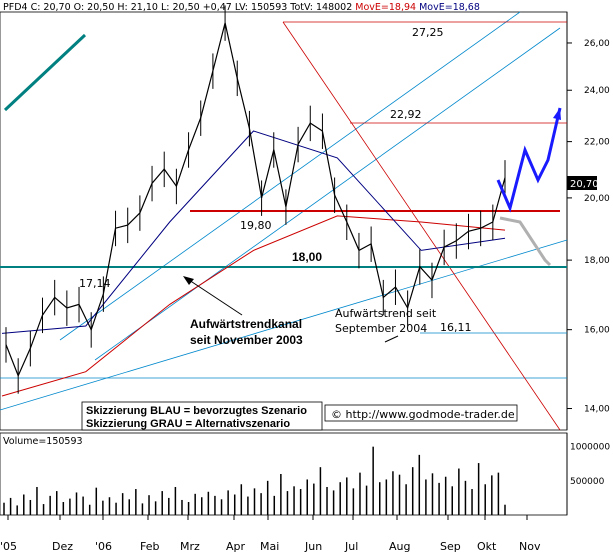  What do you see at coordinates (525, 241) in the screenshot?
I see `scenario-grey-path` at bounding box center [525, 241].